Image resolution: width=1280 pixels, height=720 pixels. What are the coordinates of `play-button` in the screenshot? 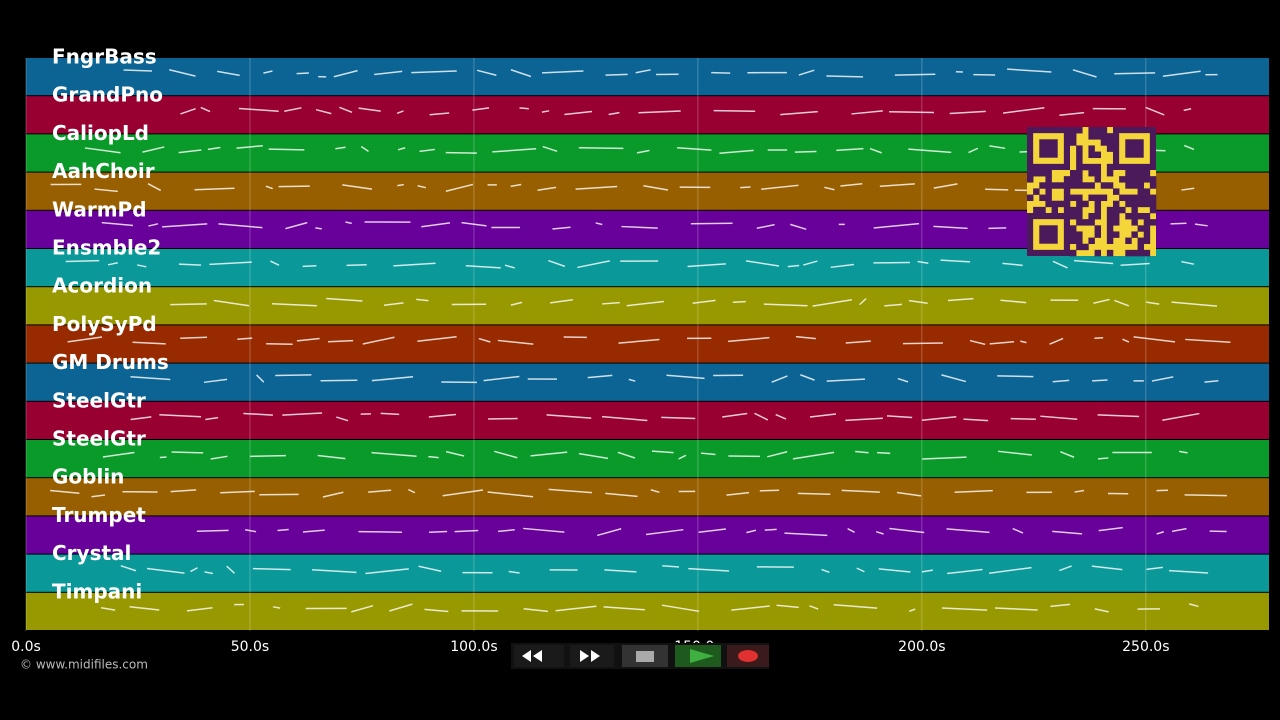 It's located at (698, 656).